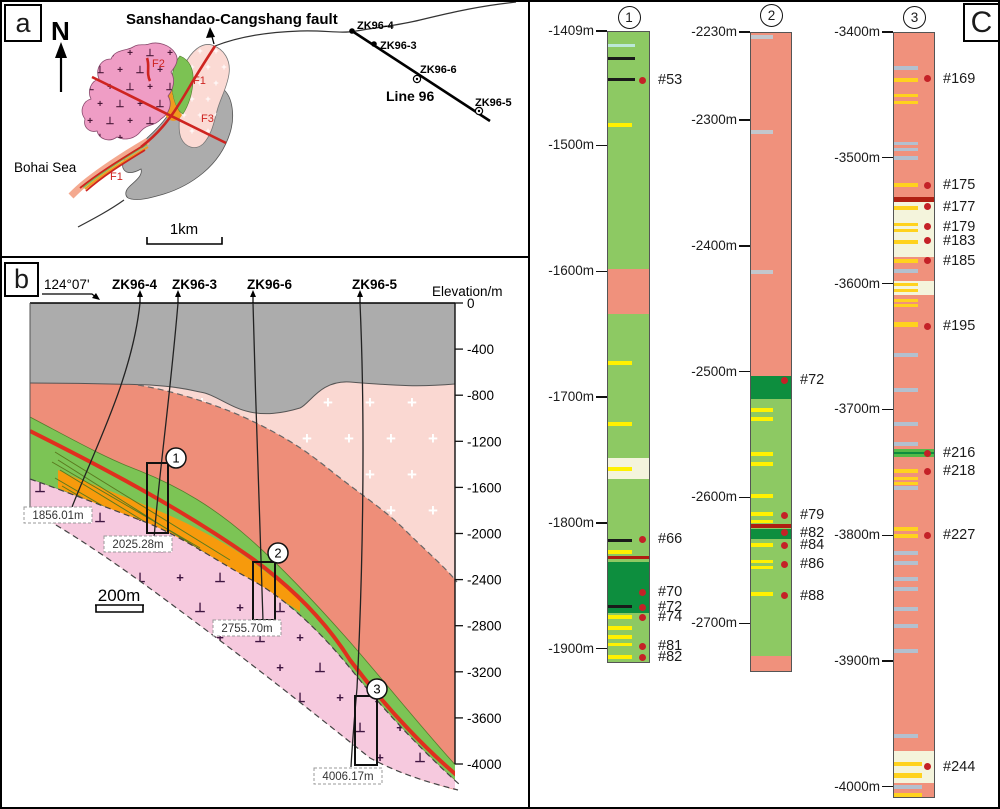 The image size is (1000, 809). Describe the element at coordinates (480, 395) in the screenshot. I see `elevation-tick-label: -800` at that location.